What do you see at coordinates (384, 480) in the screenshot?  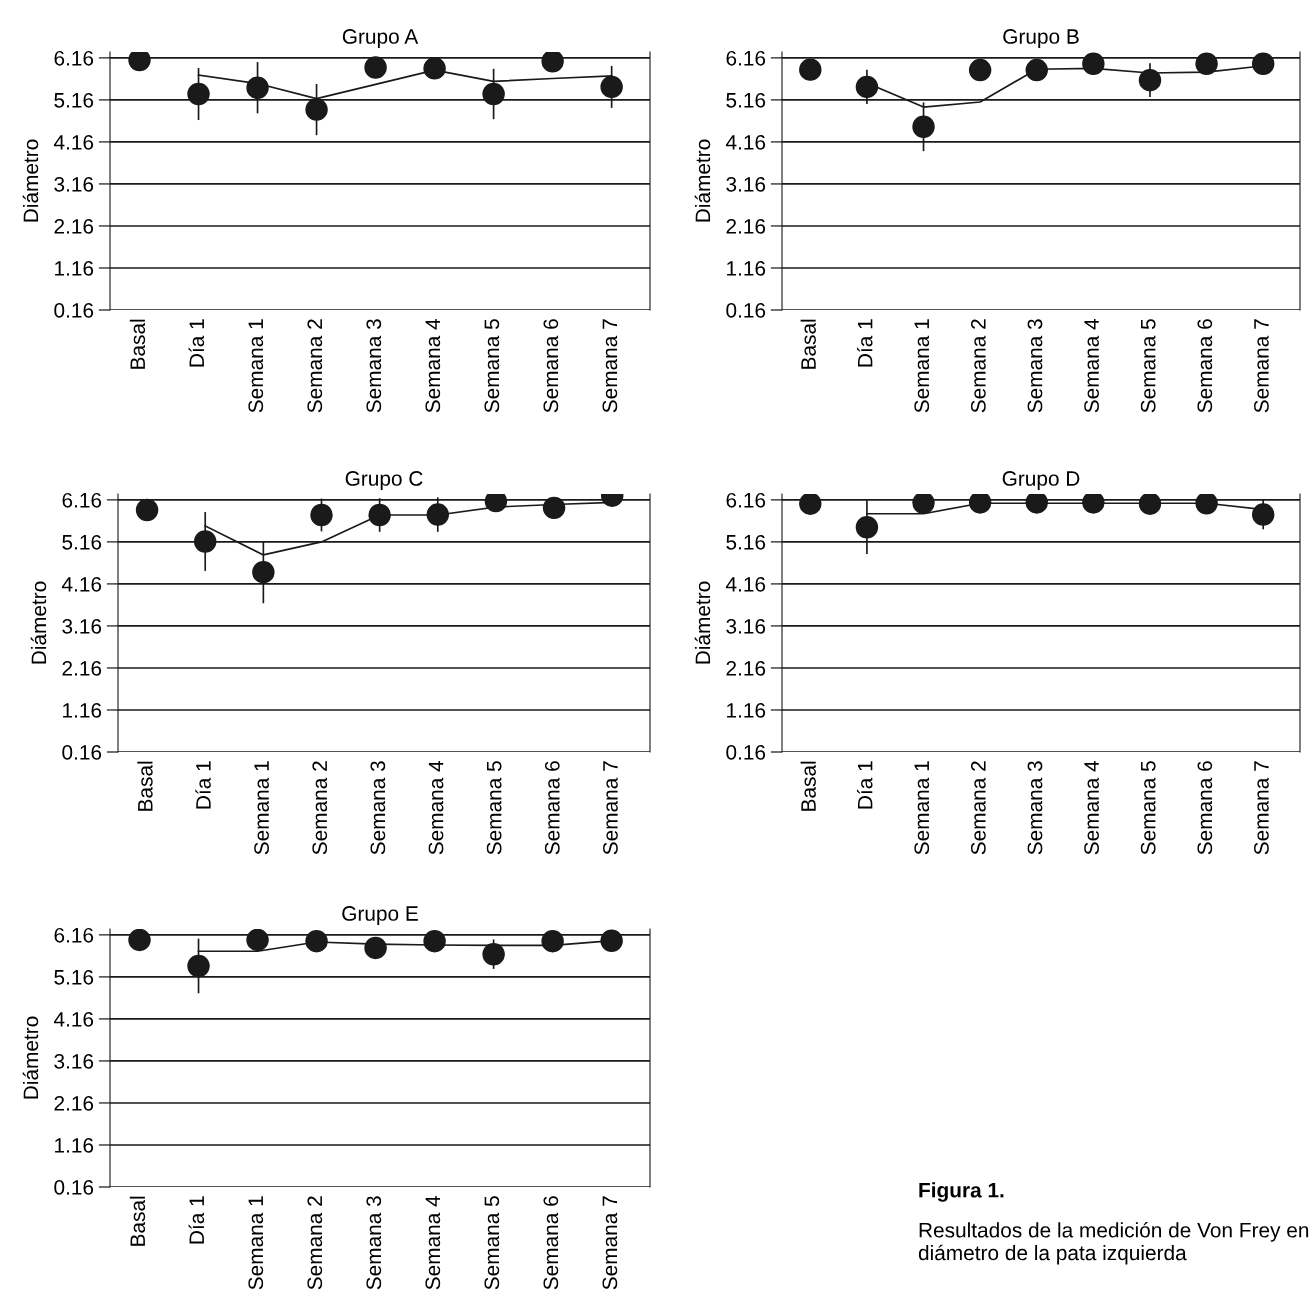 I see `chart-title: Grupo C` at bounding box center [384, 480].